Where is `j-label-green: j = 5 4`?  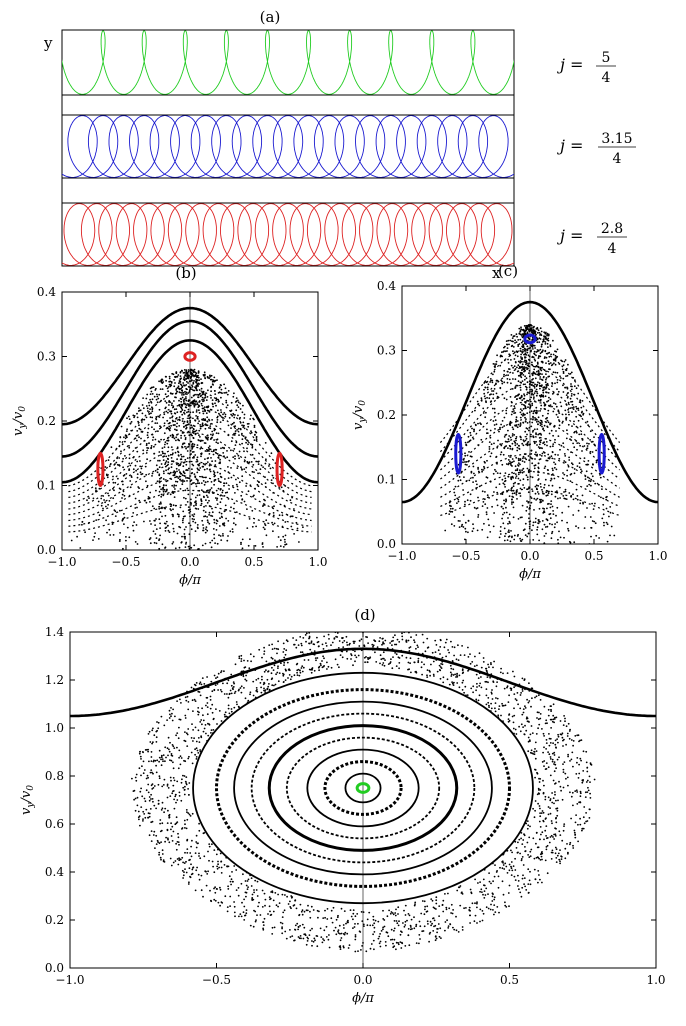 j-label-green: j = 5 4 is located at coordinates (586, 68).